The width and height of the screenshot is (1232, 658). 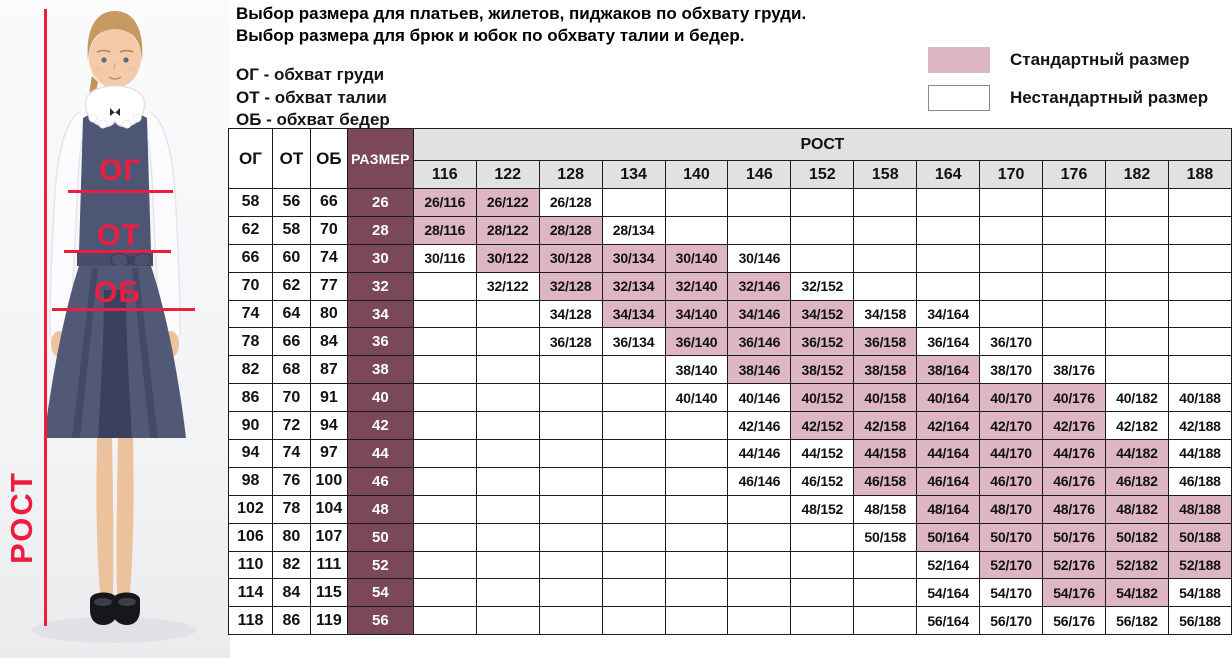 What do you see at coordinates (380, 426) in the screenshot?
I see `size-value: 42` at bounding box center [380, 426].